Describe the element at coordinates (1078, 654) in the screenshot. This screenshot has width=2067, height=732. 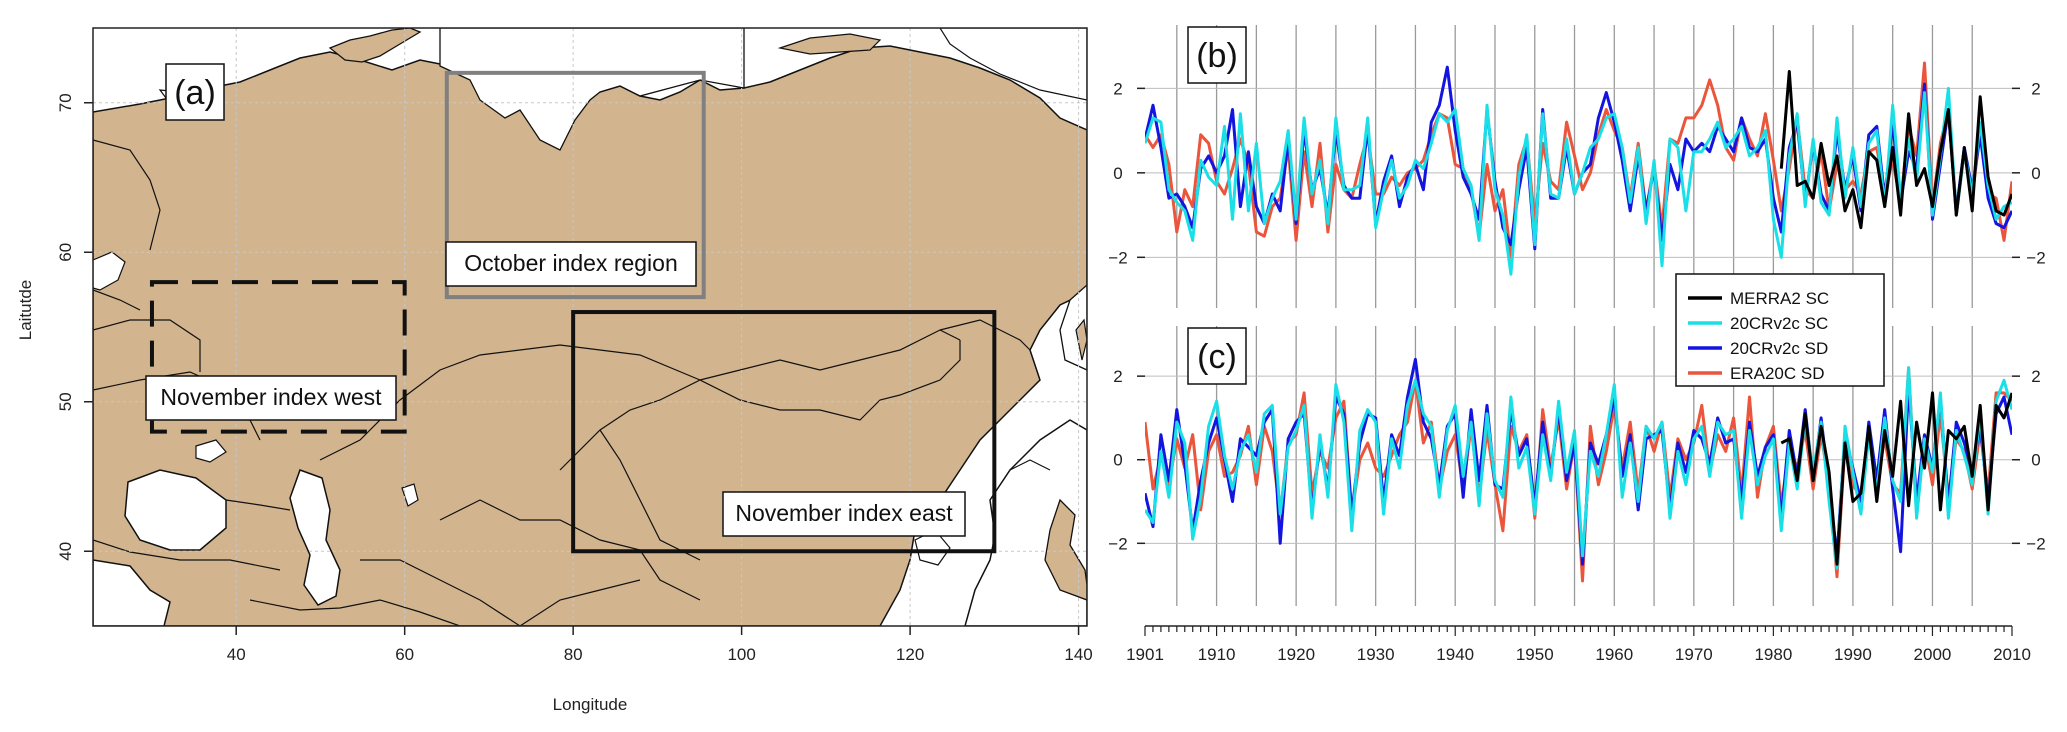
I see `map-x-tick-label: 140` at that location.